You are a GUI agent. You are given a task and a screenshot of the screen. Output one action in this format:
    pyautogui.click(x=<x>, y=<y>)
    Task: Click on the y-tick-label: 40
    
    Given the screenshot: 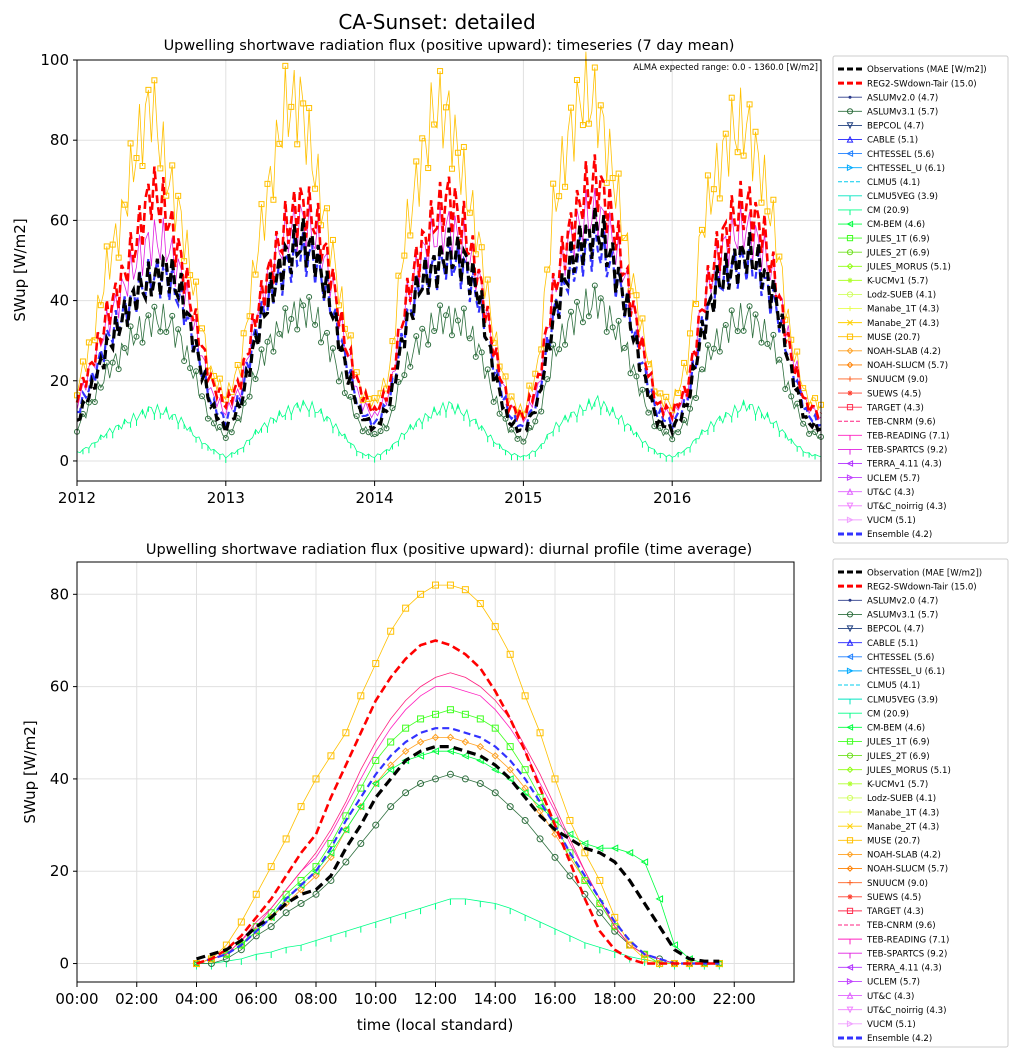 What is the action you would take?
    pyautogui.click(x=59, y=301)
    